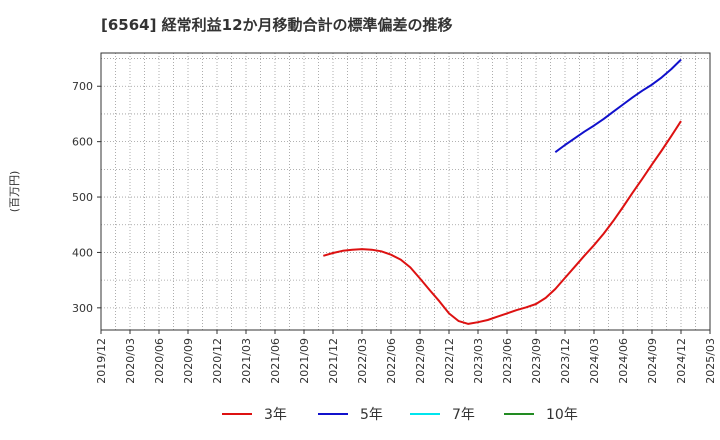 This screenshot has width=720, height=440. I want to click on legend-label-7年: 7年, so click(463, 415).